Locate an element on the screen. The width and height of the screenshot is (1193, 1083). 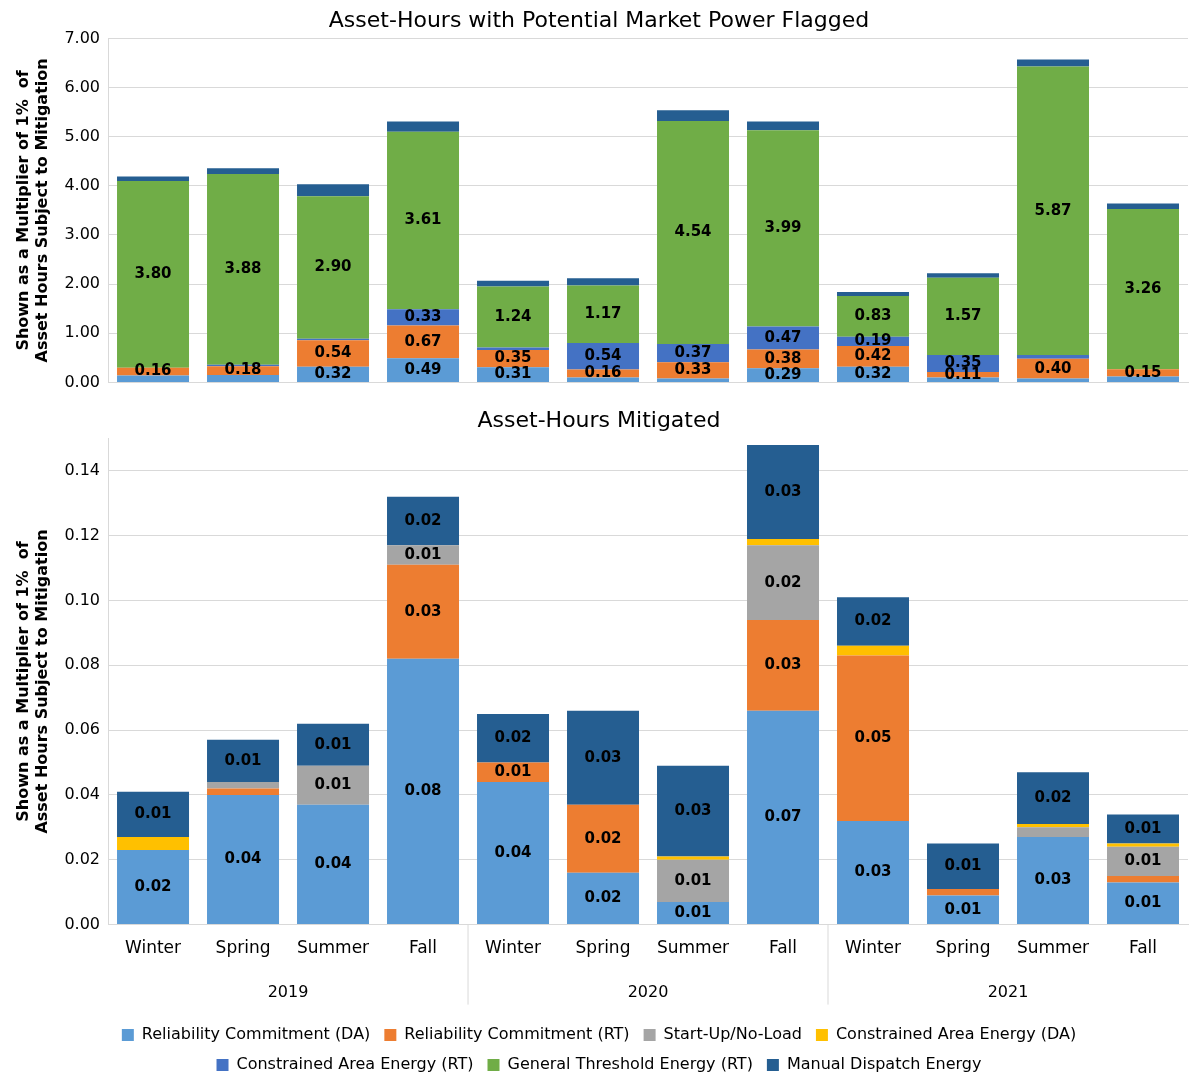
legend-label: Reliability Commitment (RT) is located at coordinates (517, 1034).